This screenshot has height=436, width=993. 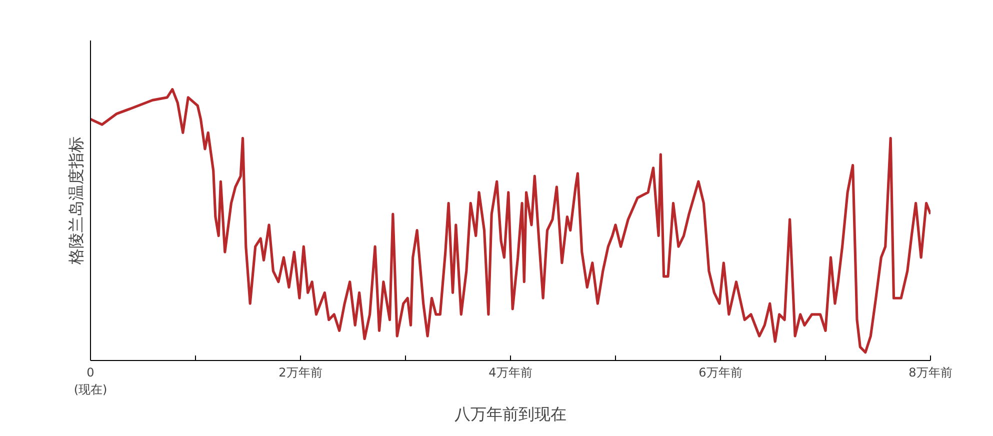 I want to click on x-axis-title: 八万年前到现在, so click(x=510, y=414).